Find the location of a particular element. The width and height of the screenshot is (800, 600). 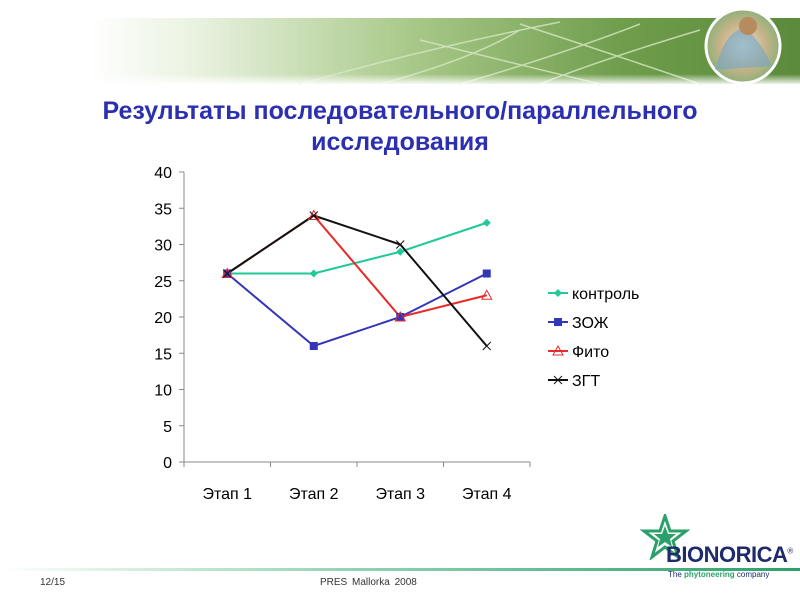

legend-label: Фито is located at coordinates (590, 352).